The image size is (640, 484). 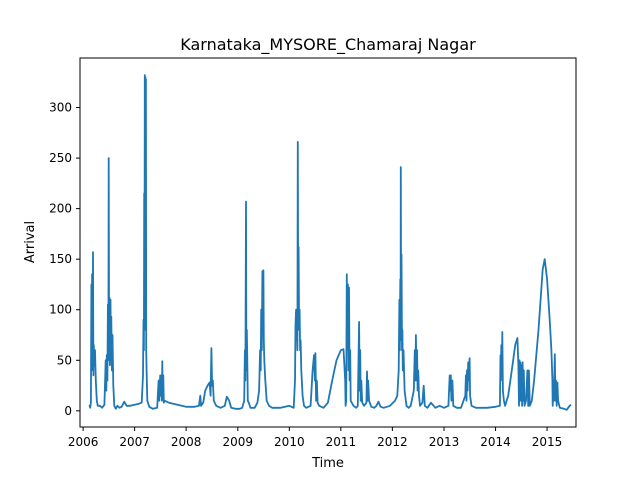 What do you see at coordinates (60, 209) in the screenshot?
I see `y-tick-label: 200` at bounding box center [60, 209].